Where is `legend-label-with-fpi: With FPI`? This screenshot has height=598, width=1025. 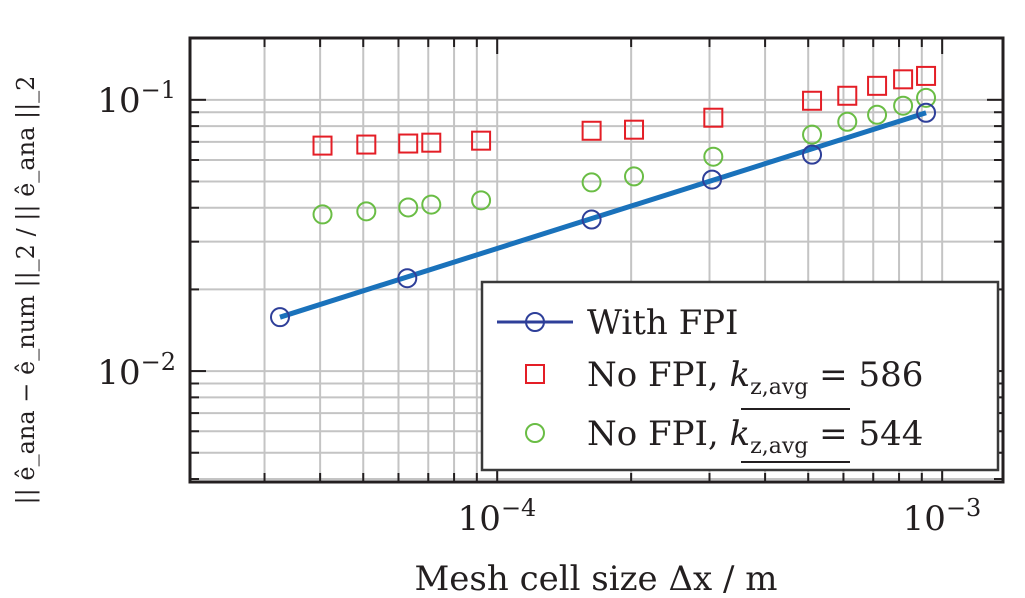
legend-label-with-fpi: With FPI is located at coordinates (663, 323).